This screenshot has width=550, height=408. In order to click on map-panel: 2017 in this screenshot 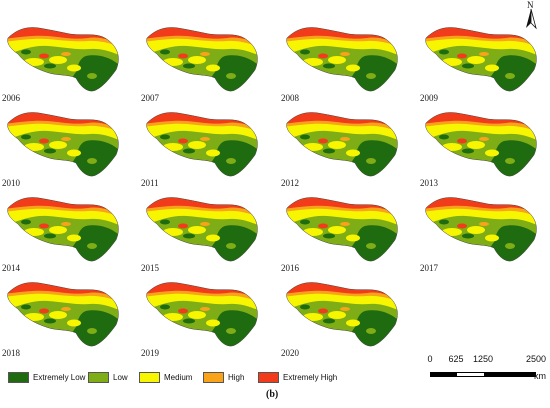, I will do `click(483, 229)`.